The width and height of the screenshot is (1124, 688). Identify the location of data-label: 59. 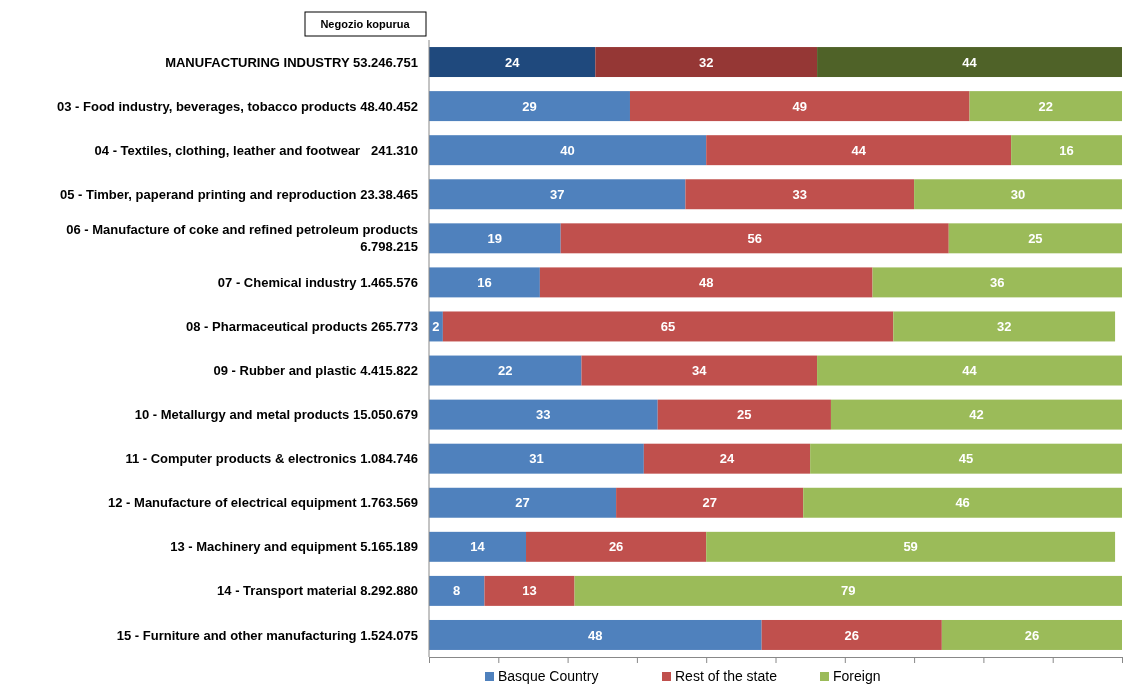
(910, 547).